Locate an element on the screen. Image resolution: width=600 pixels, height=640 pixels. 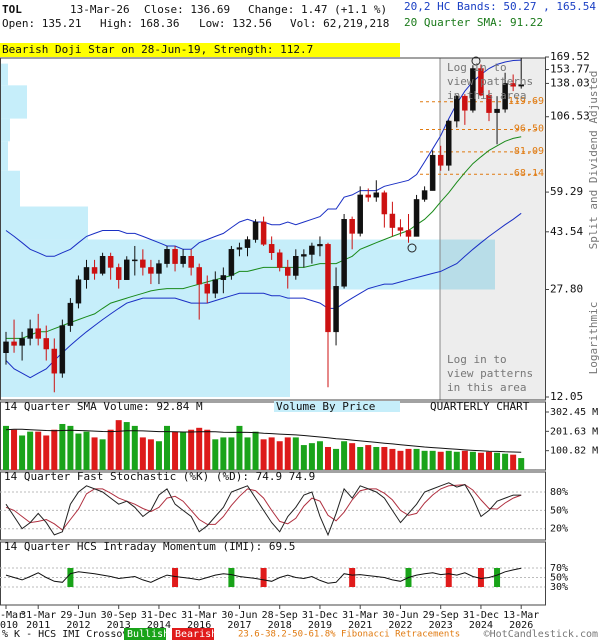
x-tick-label: 30-Sep is located at coordinates (119, 615).